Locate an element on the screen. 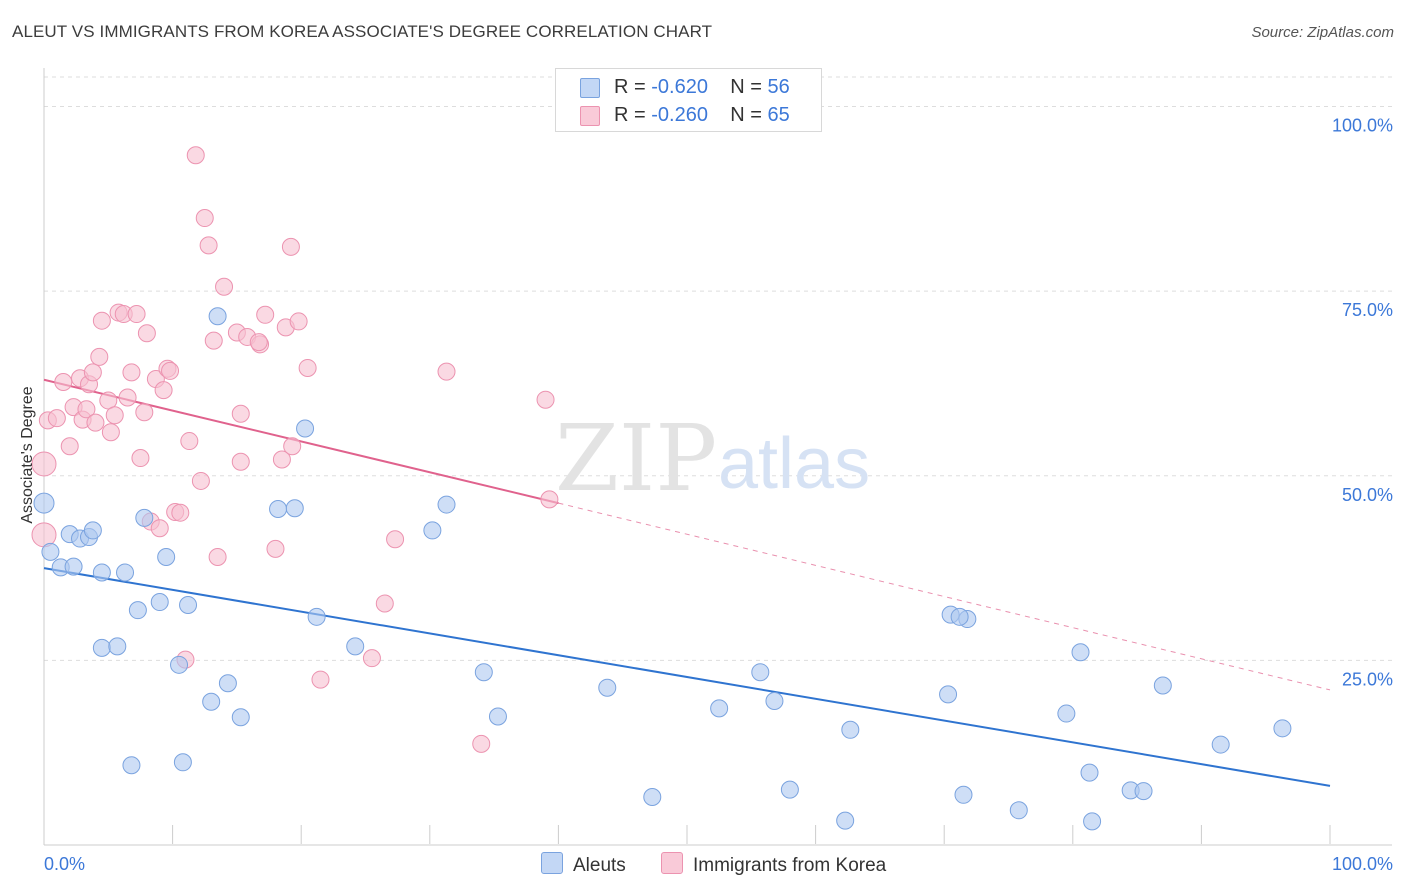 This screenshot has width=1406, height=892. y-tick-label: 50.0% is located at coordinates (1367, 495).